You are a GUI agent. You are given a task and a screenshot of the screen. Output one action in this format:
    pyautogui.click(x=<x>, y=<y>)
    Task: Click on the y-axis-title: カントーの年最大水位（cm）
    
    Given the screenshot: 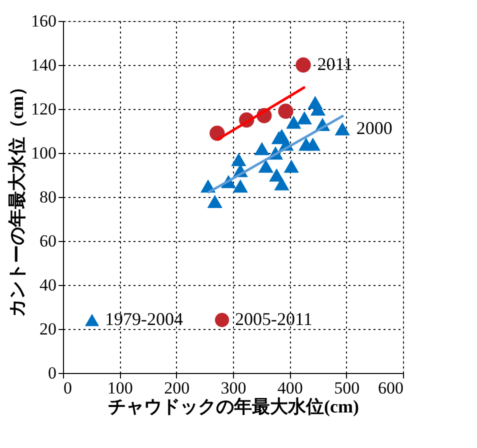 What is the action you would take?
    pyautogui.click(x=17, y=197)
    